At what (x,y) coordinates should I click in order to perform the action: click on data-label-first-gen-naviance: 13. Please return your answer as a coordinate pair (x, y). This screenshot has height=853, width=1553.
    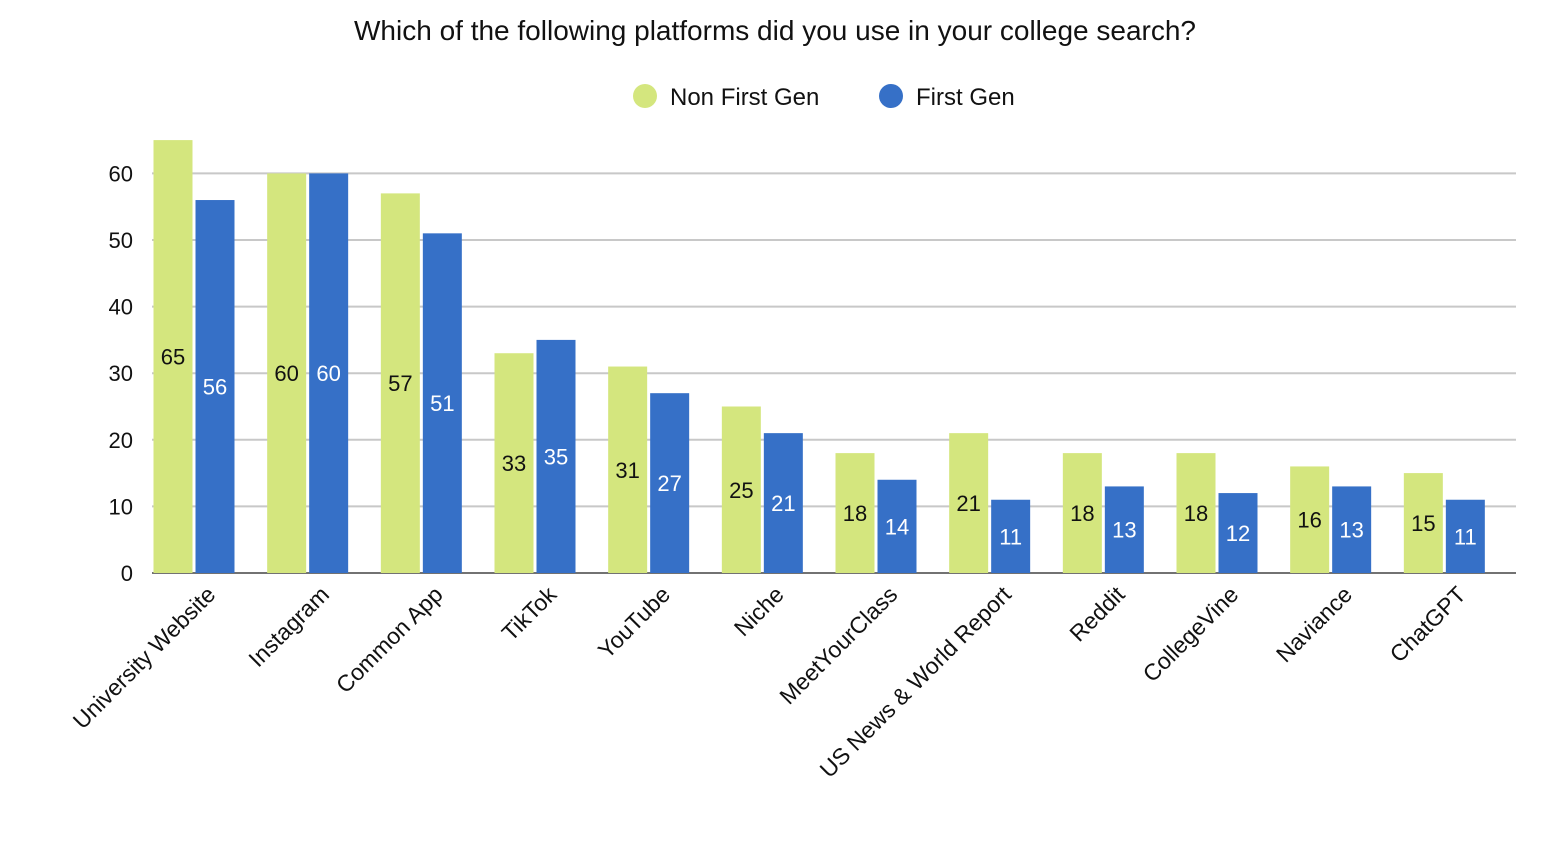
    Looking at the image, I should click on (1351, 530).